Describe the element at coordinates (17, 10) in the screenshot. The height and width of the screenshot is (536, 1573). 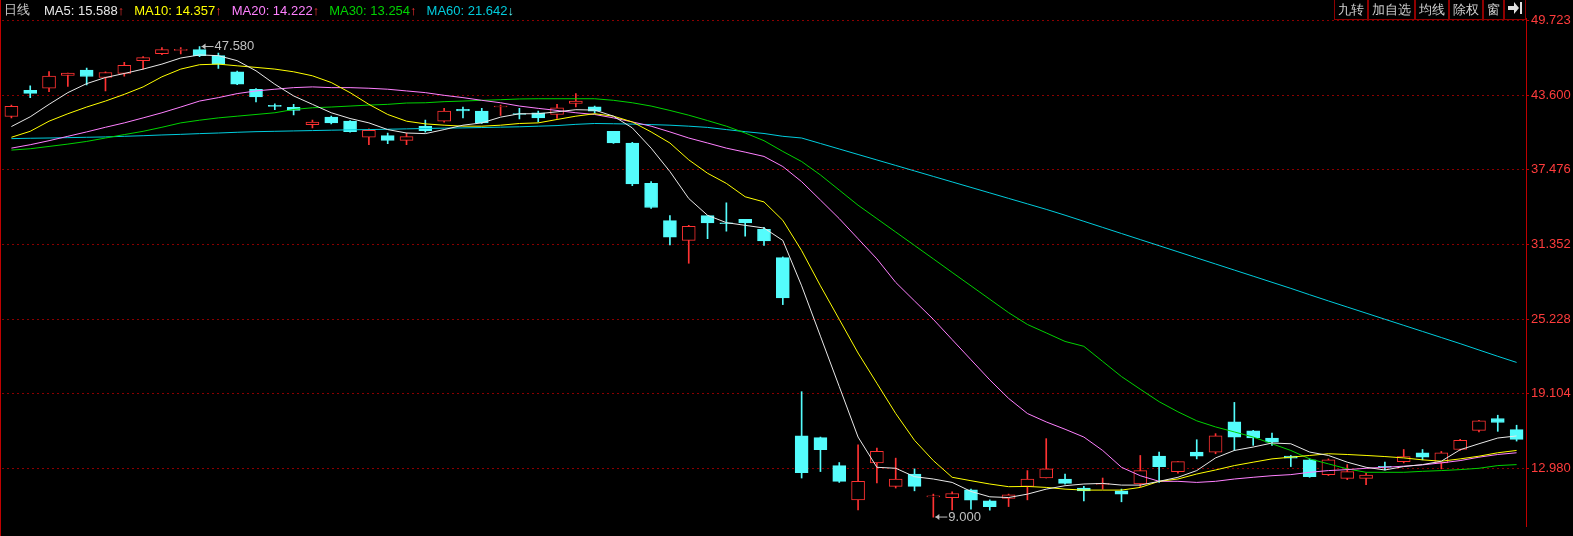
I see `chart-title: 日线` at that location.